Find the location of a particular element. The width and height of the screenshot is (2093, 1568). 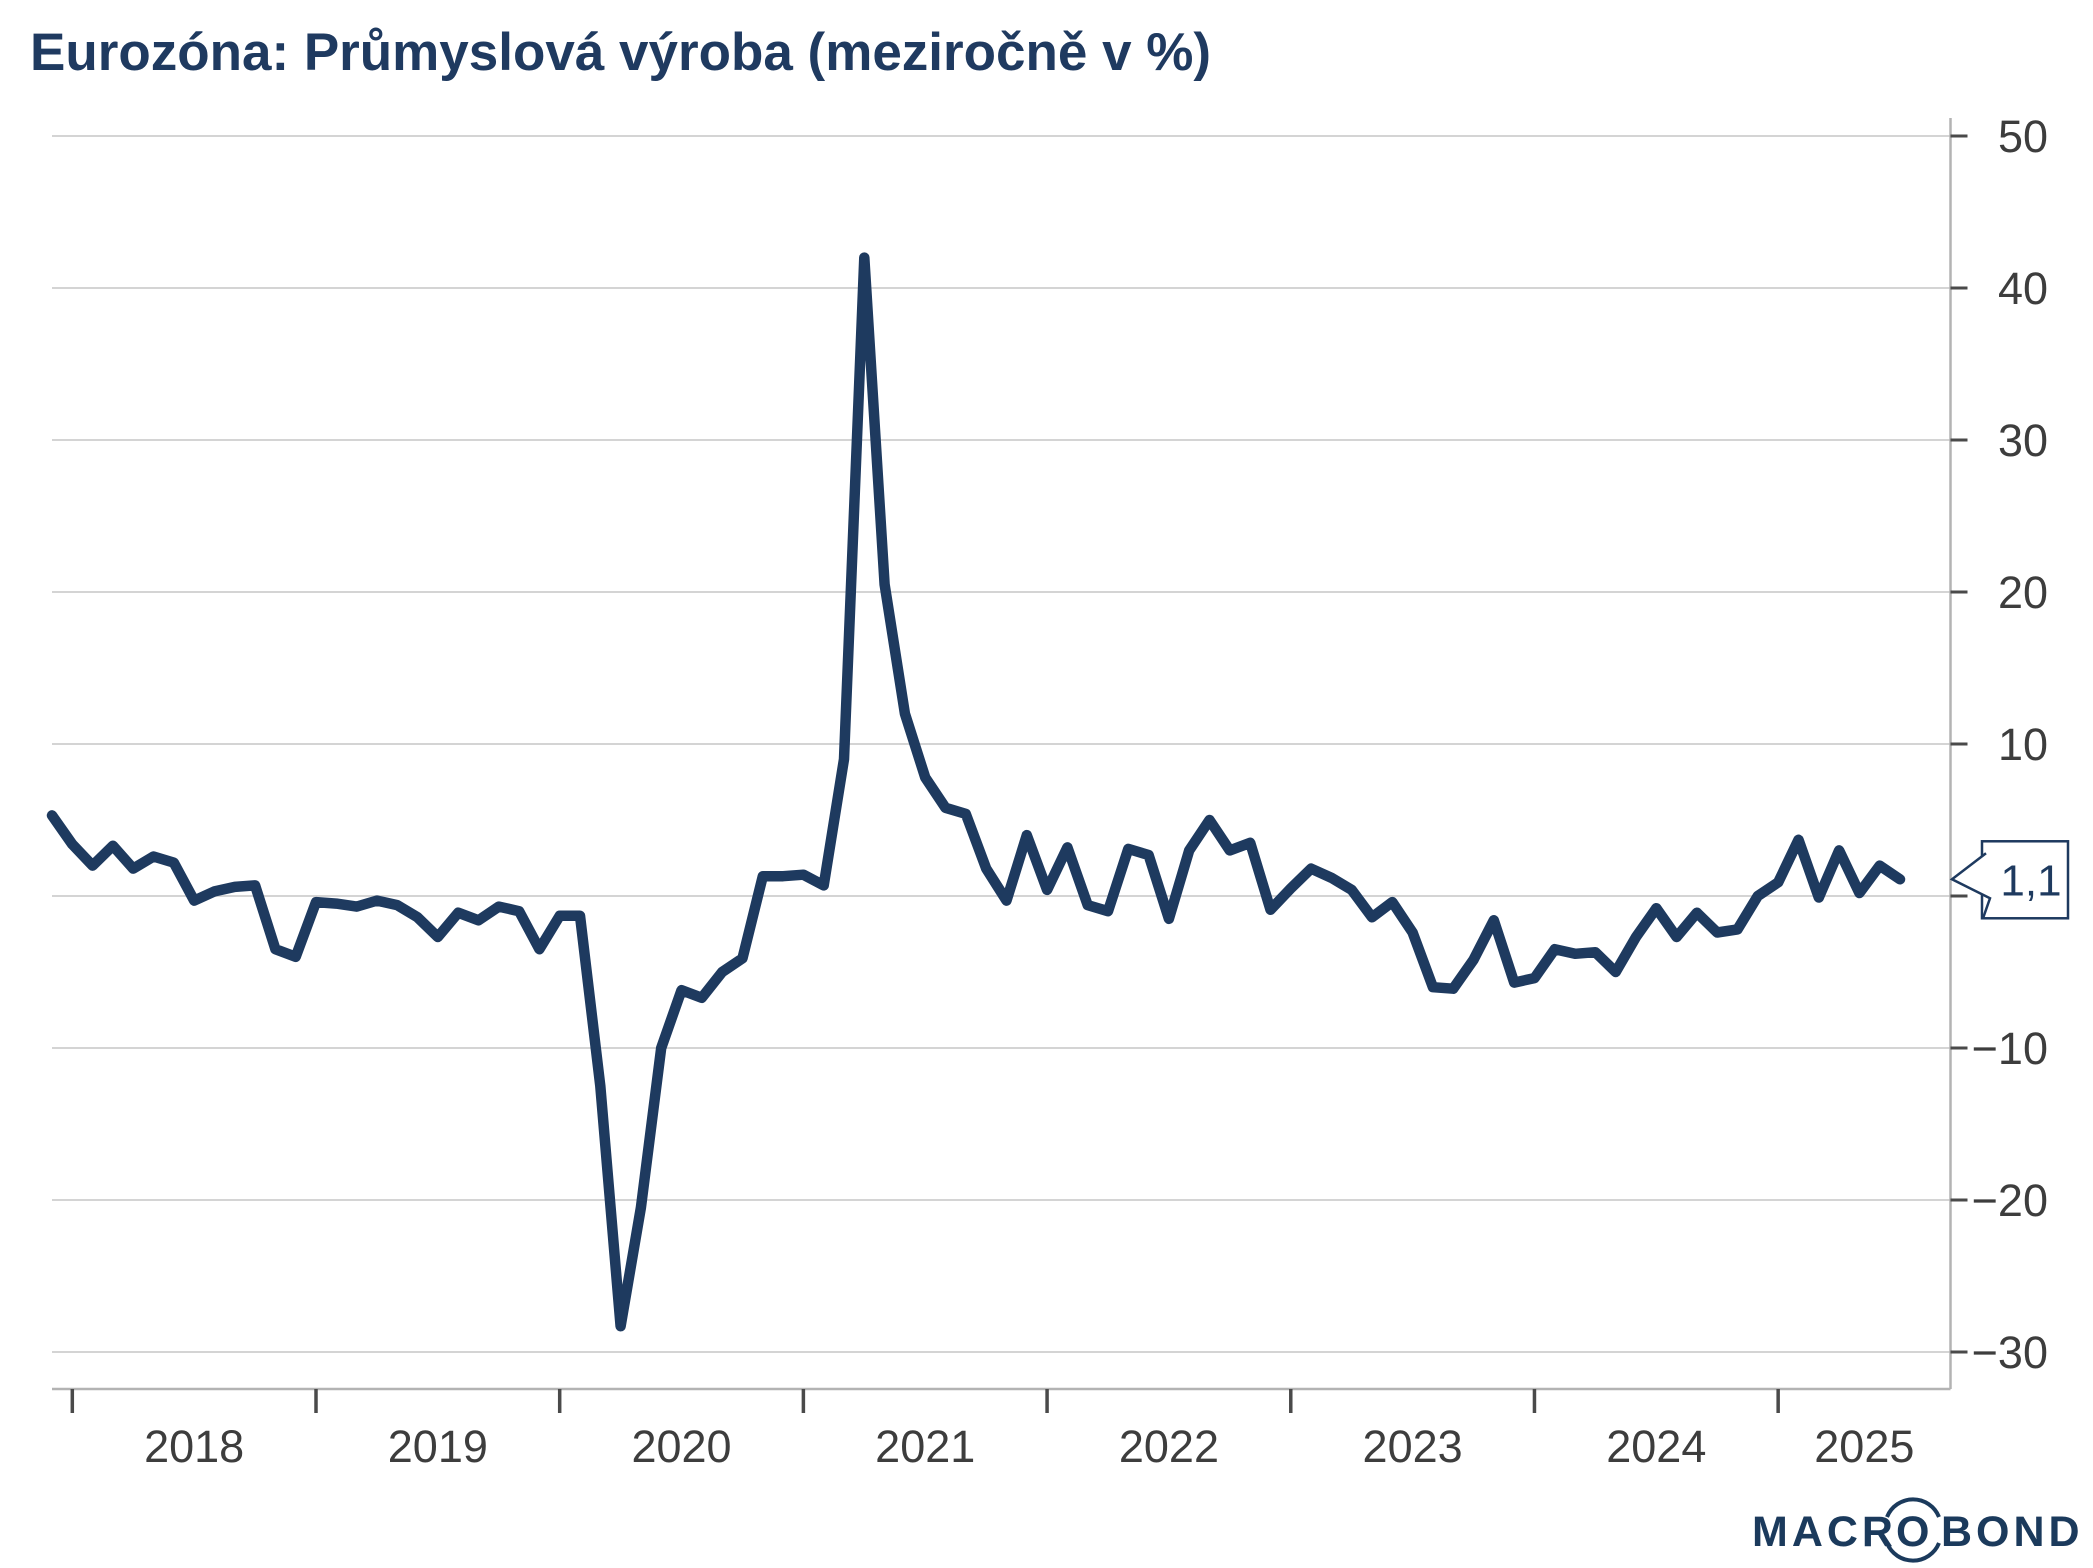

x-year-label-2019: 2019 is located at coordinates (438, 1446).